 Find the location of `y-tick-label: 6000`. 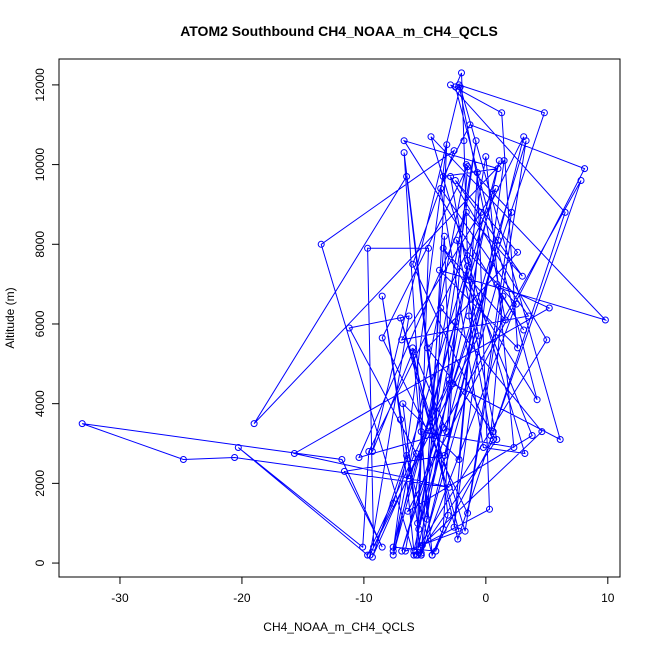

y-tick-label: 6000 is located at coordinates (40, 323).